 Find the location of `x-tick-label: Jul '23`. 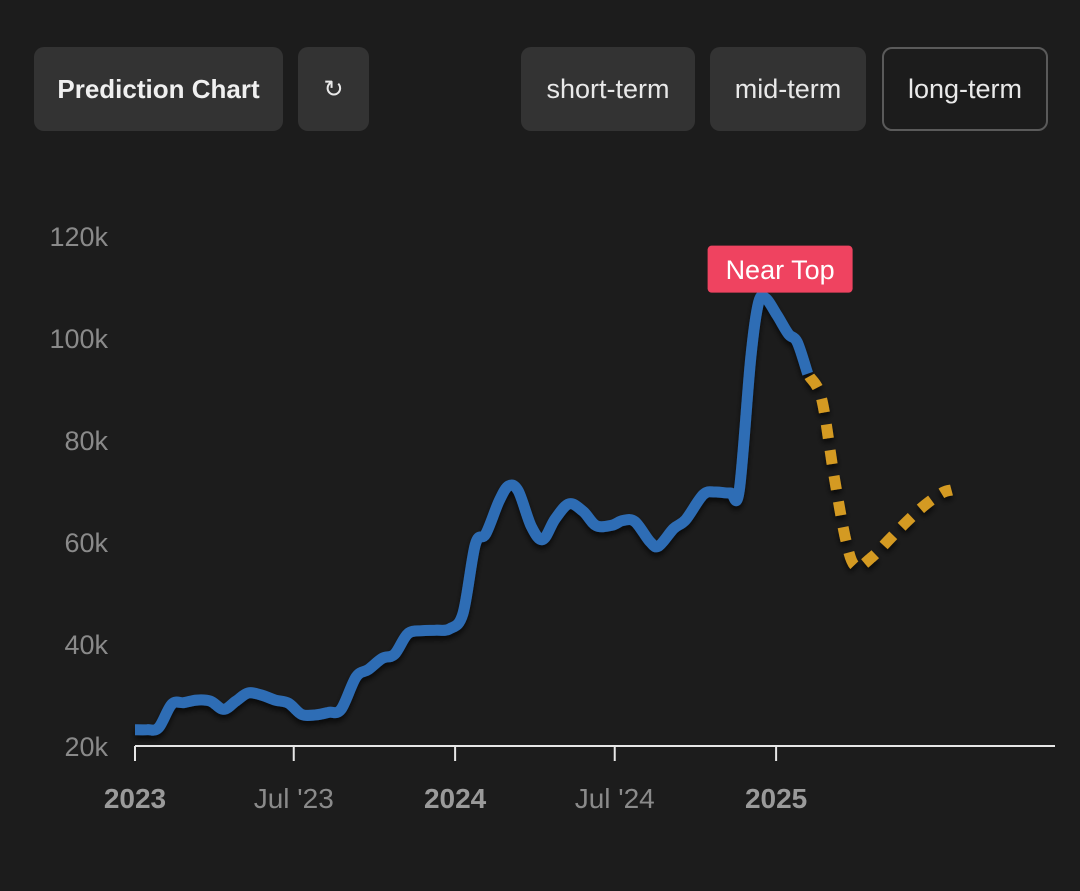

x-tick-label: Jul '23 is located at coordinates (294, 798).